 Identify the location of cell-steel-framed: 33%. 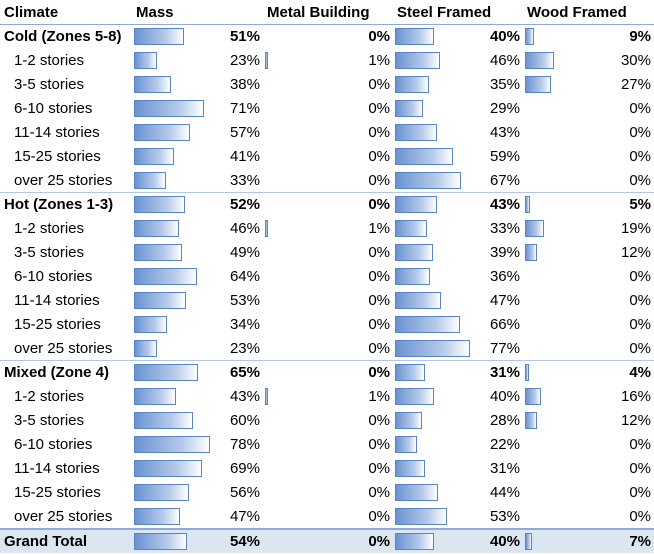
(458, 229).